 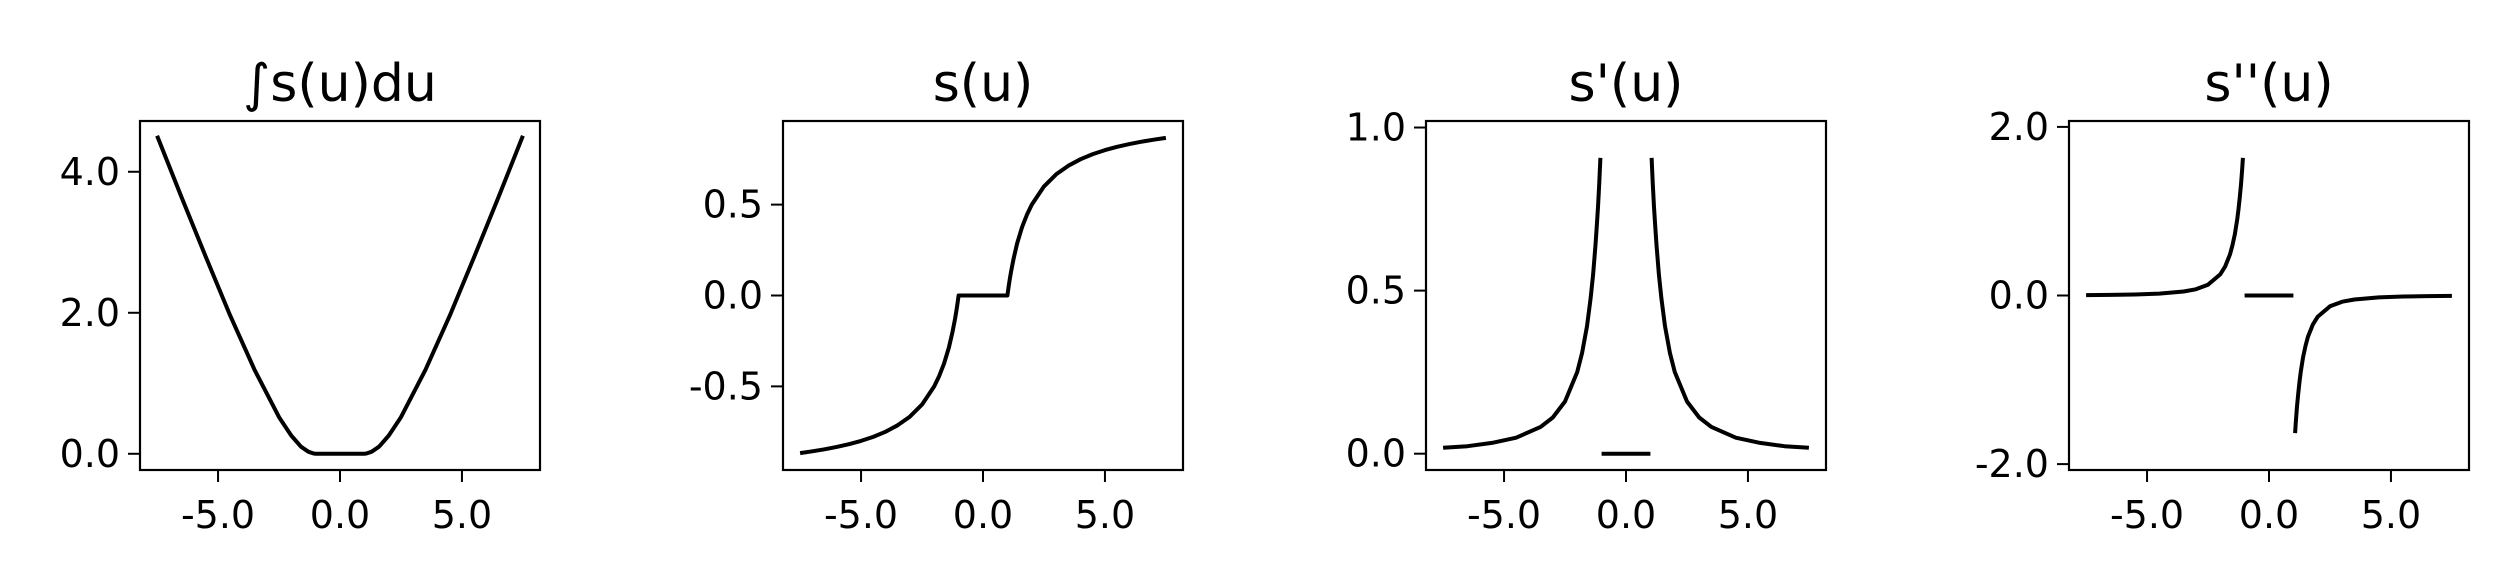 I want to click on chart-1-plot-frame, so click(x=340, y=295).